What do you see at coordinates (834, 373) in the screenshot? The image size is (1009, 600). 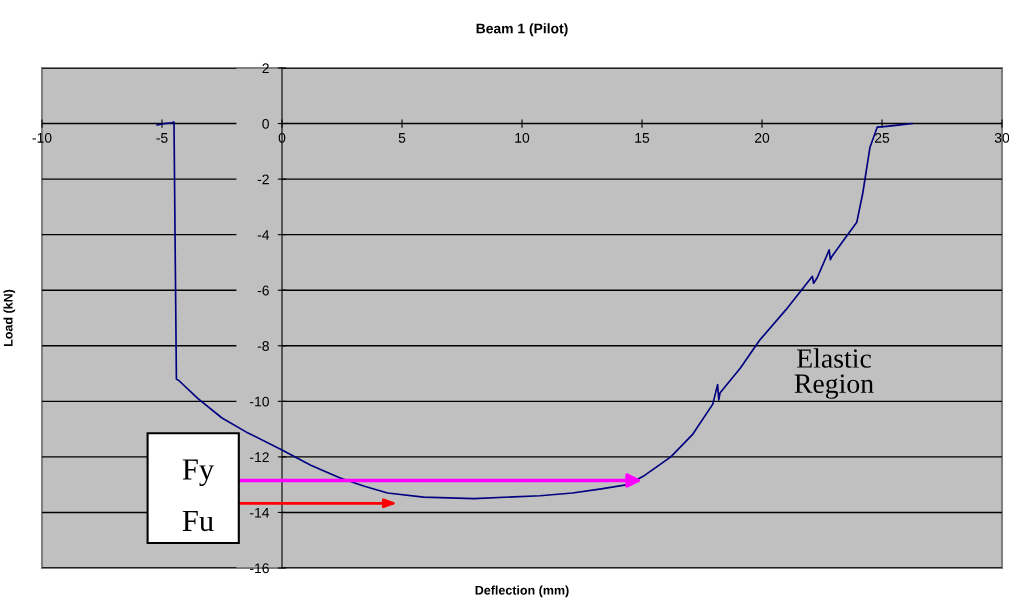 I see `annotation: Elastic Region` at bounding box center [834, 373].